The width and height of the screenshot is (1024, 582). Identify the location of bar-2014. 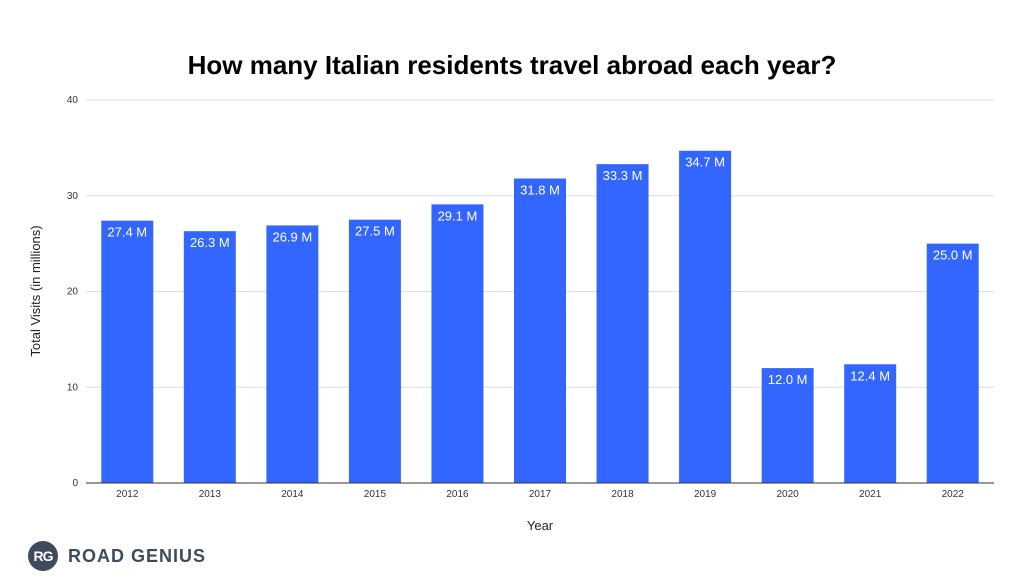
(292, 354).